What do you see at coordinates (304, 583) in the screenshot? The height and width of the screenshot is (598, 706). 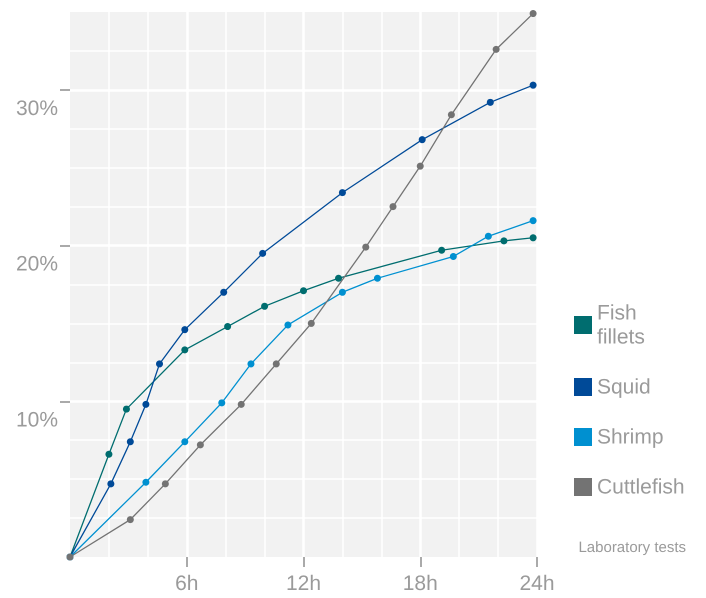 I see `x-tick-label: 12h` at bounding box center [304, 583].